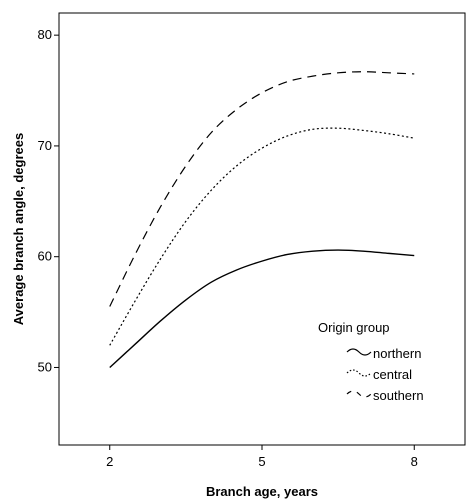 Image resolution: width=469 pixels, height=501 pixels. Describe the element at coordinates (397, 353) in the screenshot. I see `legend-label-northern: northern` at that location.